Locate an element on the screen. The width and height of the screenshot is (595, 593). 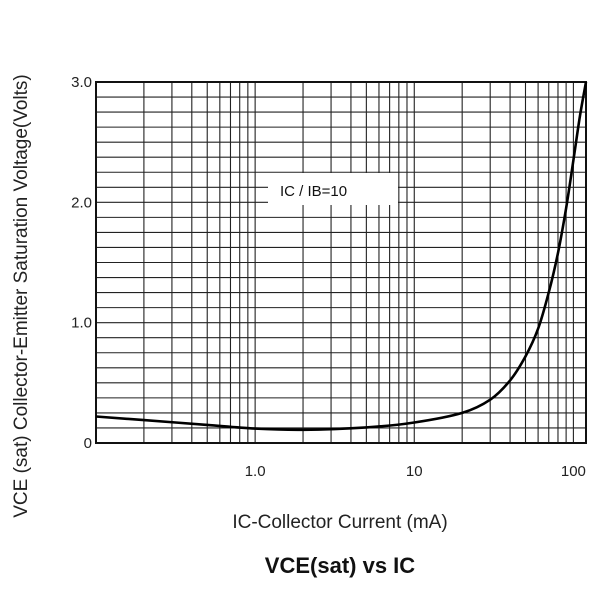
x-axis-label: IC-Collector Current (mA) is located at coordinates (339, 522).